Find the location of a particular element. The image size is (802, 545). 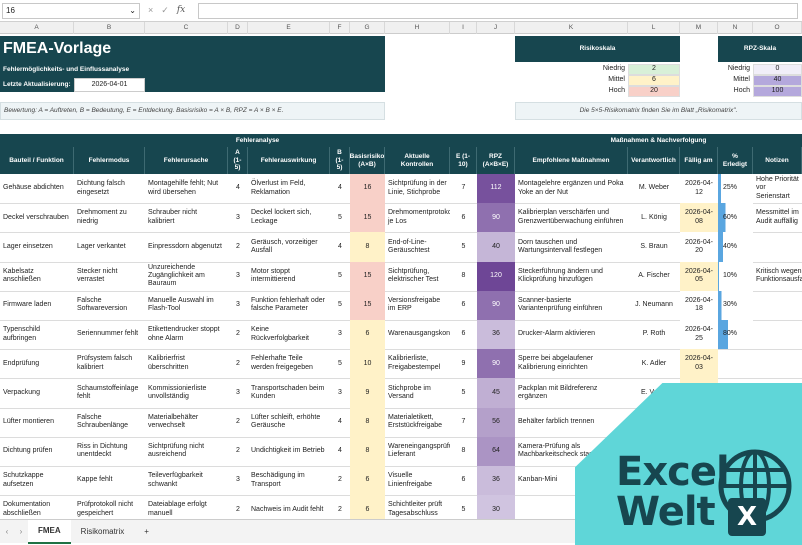

cell-effect: Nachweis im Audit fehlt is located at coordinates (287, 509).